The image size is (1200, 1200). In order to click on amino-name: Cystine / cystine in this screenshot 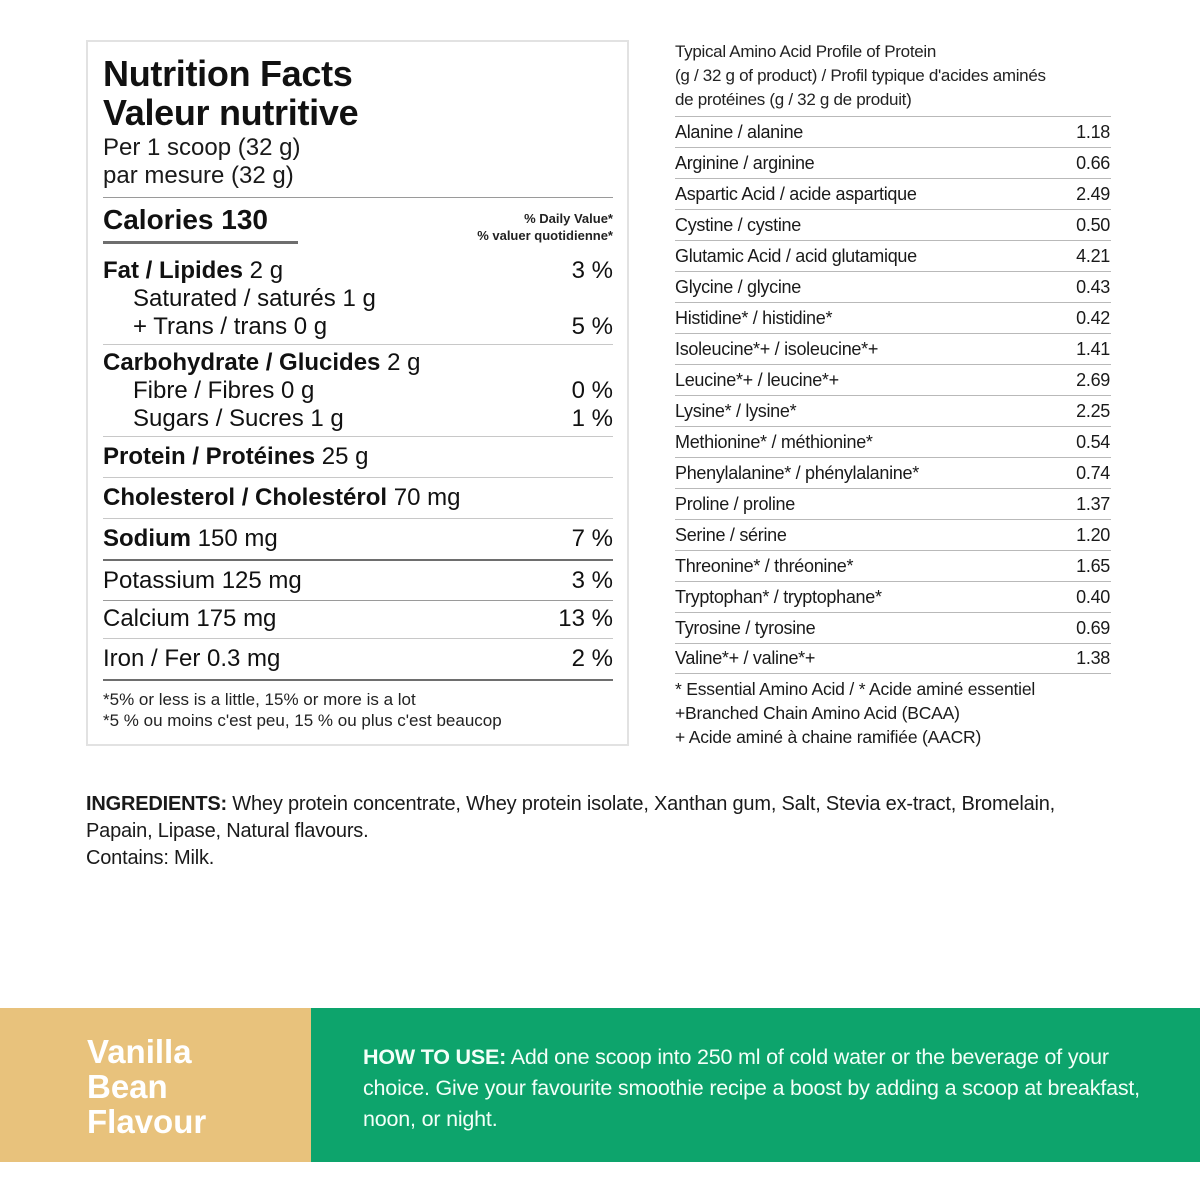, I will do `click(738, 224)`.